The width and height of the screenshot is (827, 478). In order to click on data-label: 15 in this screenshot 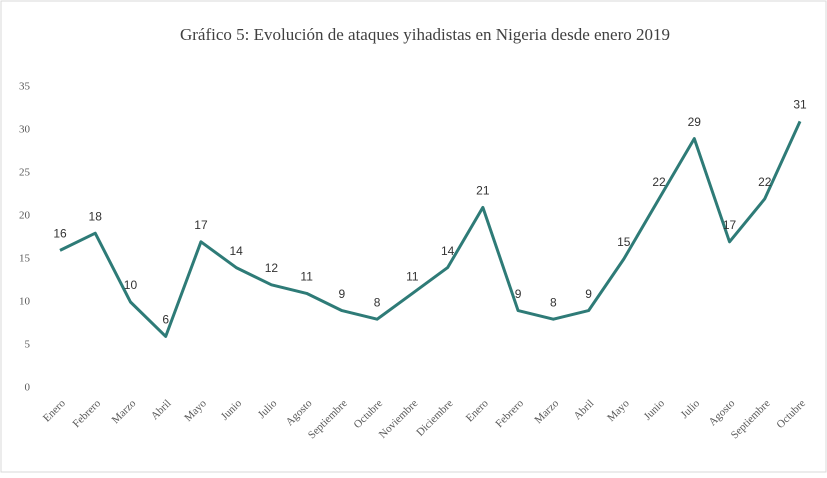, I will do `click(624, 242)`.